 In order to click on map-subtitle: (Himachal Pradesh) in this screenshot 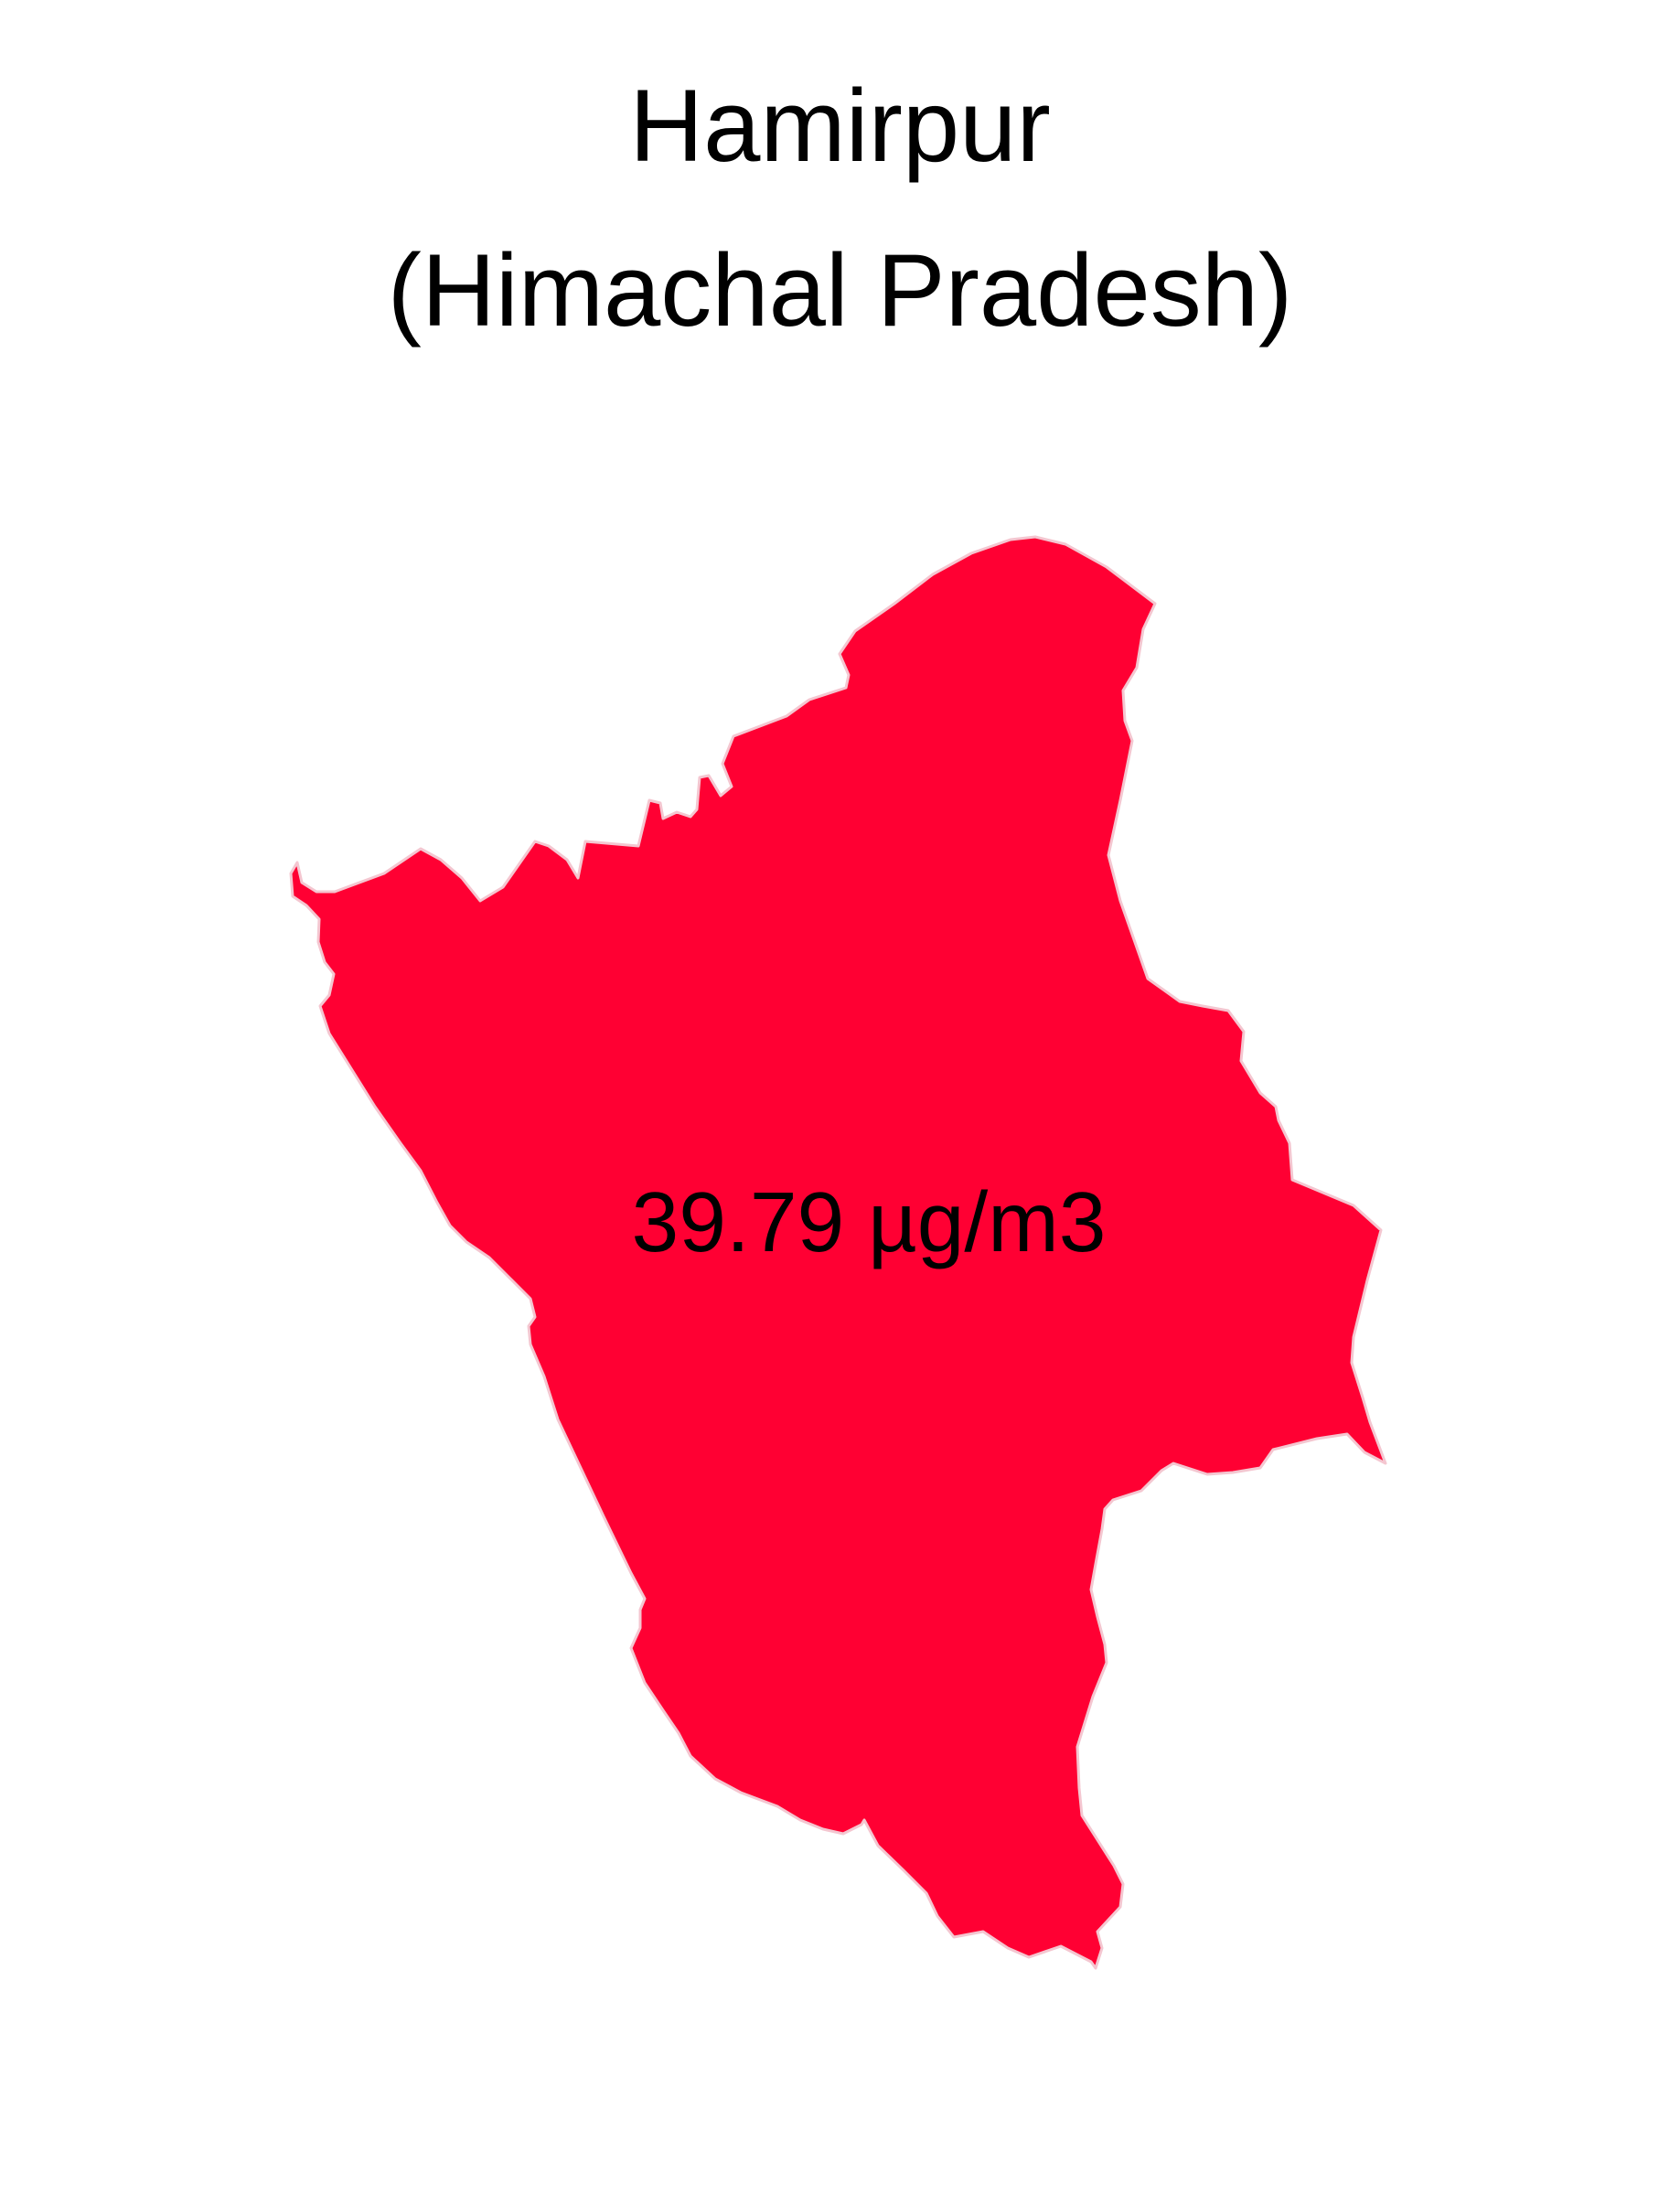, I will do `click(840, 290)`.